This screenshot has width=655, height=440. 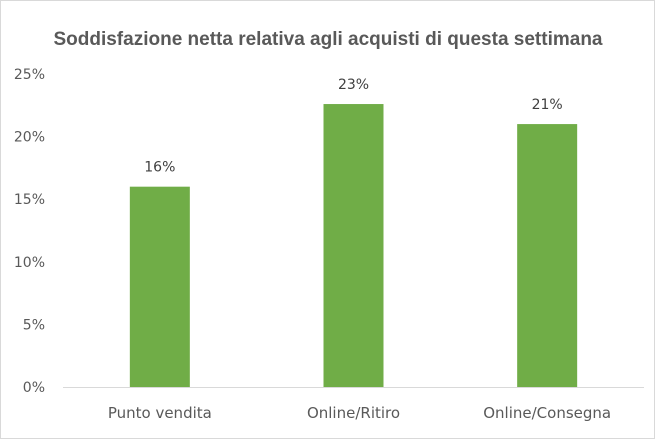 I want to click on y-axis: 0% 5% 10% 15% 20% 25%, so click(x=29, y=231).